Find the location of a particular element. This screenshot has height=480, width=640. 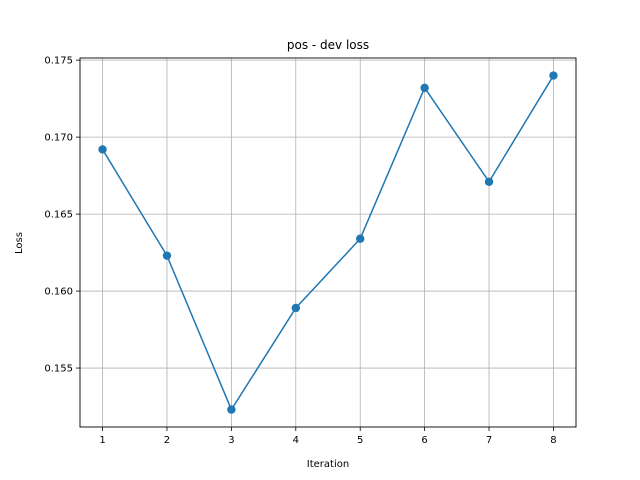

y-tick-label: 0.165 is located at coordinates (58, 215).